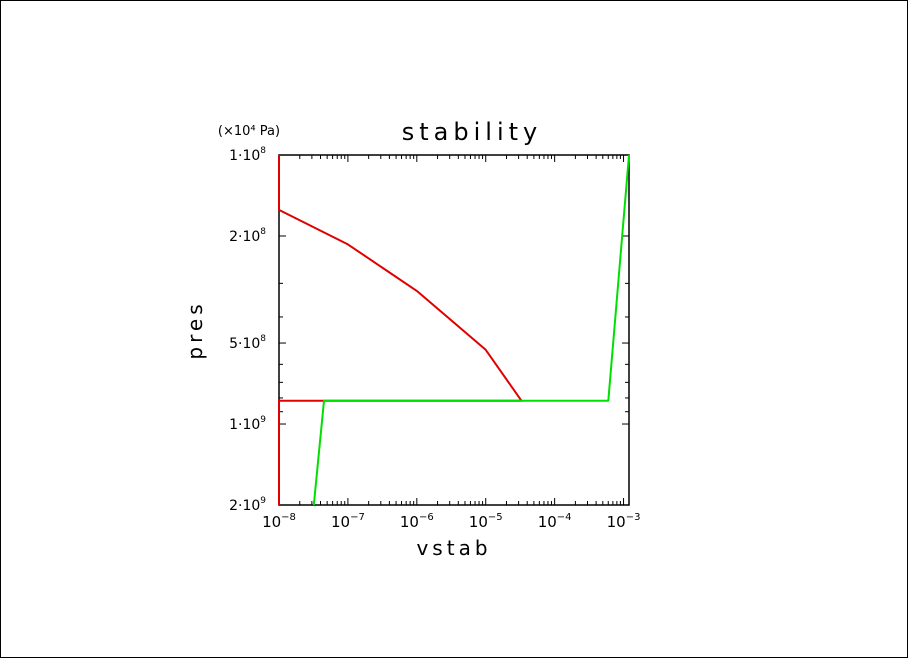 The height and width of the screenshot is (659, 908). Describe the element at coordinates (400, 330) in the screenshot. I see `series-1-line` at that location.